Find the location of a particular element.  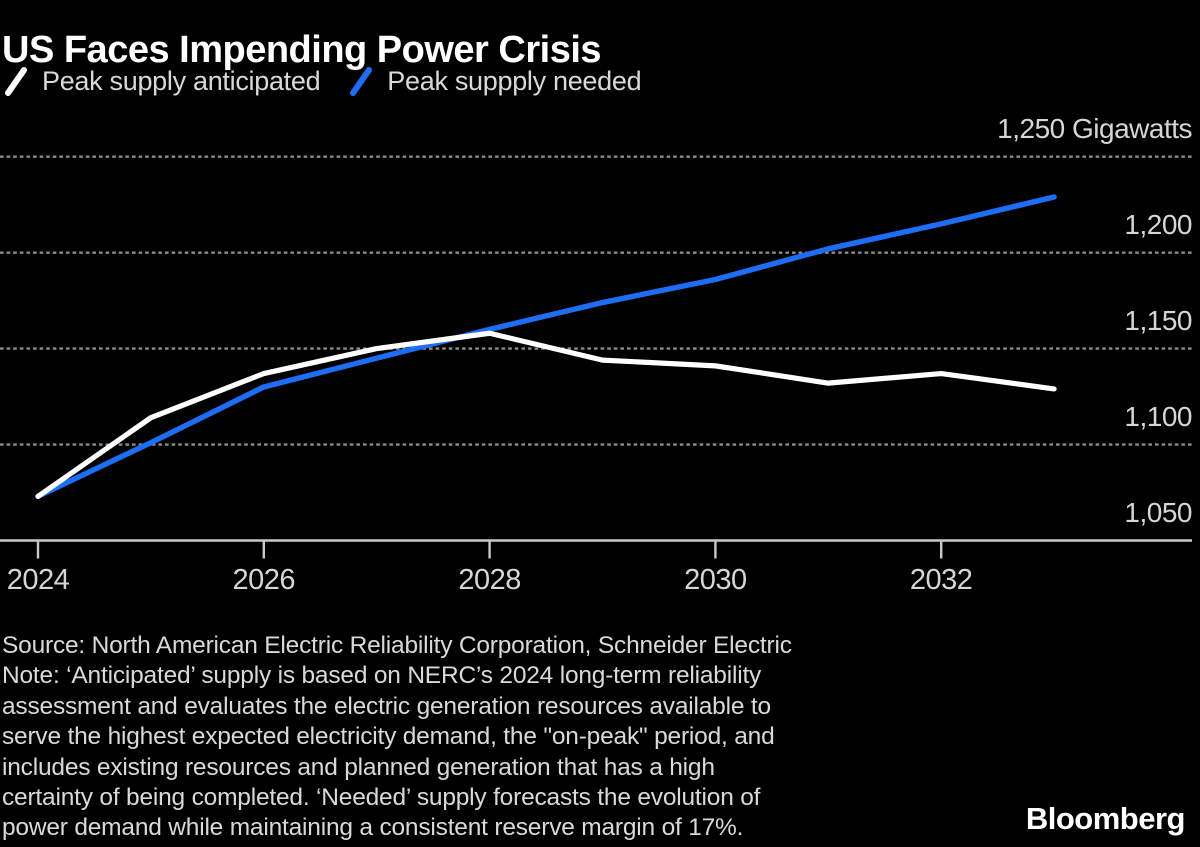

white-slash-icon is located at coordinates (16, 81).